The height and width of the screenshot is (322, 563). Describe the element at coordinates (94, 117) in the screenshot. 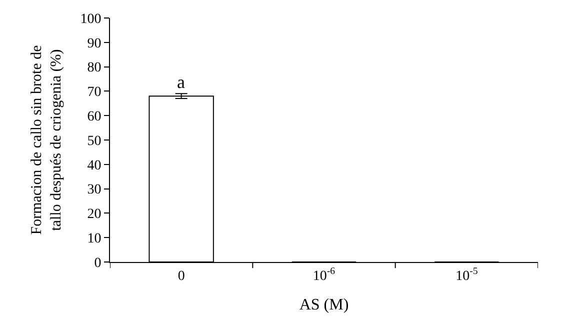

I see `y-tick-label: 60` at that location.